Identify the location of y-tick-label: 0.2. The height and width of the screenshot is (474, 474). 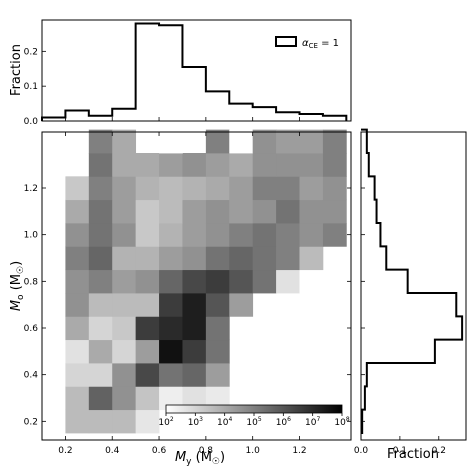
(31, 422).